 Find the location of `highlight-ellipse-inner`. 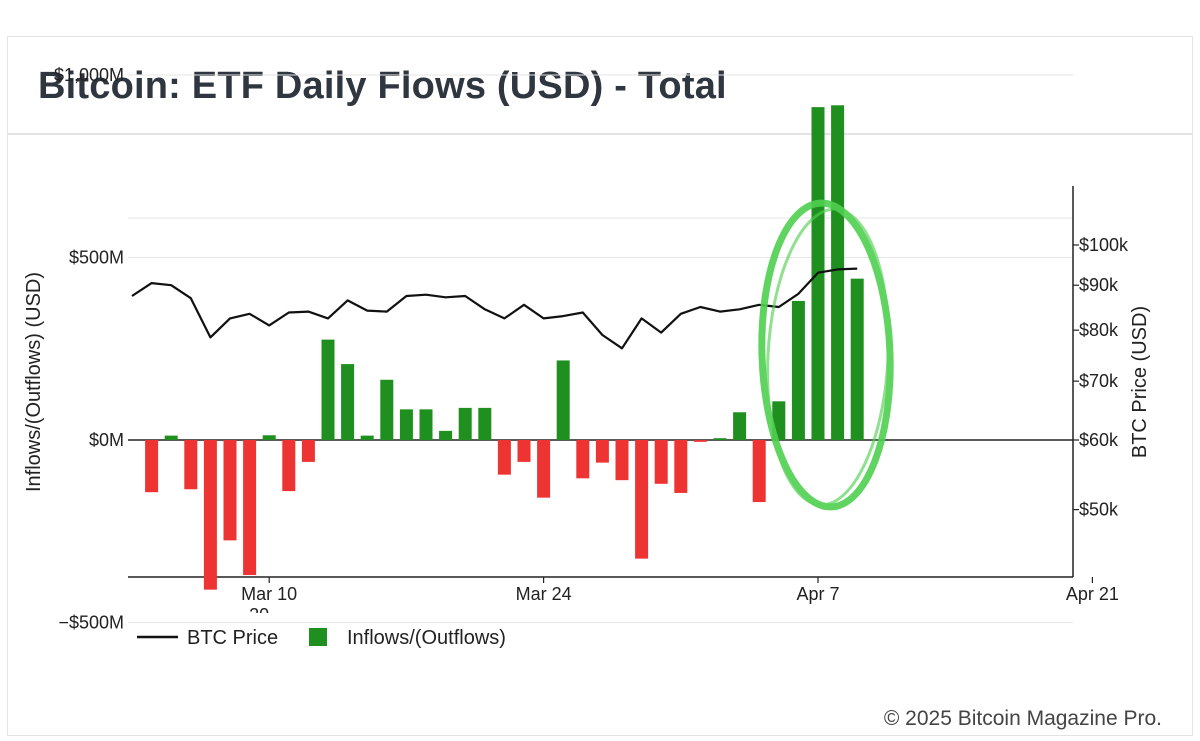

highlight-ellipse-inner is located at coordinates (828, 357).